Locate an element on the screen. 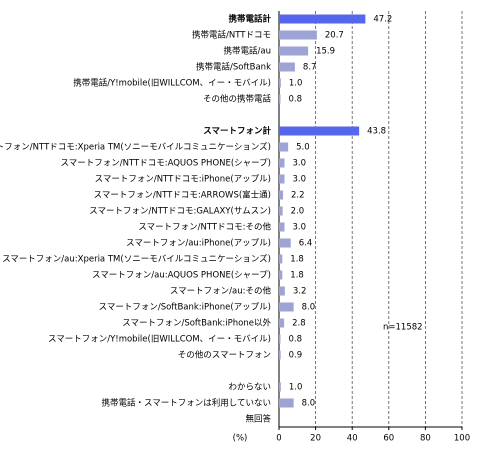 The width and height of the screenshot is (488, 471). value-label: 43.8 is located at coordinates (376, 132).